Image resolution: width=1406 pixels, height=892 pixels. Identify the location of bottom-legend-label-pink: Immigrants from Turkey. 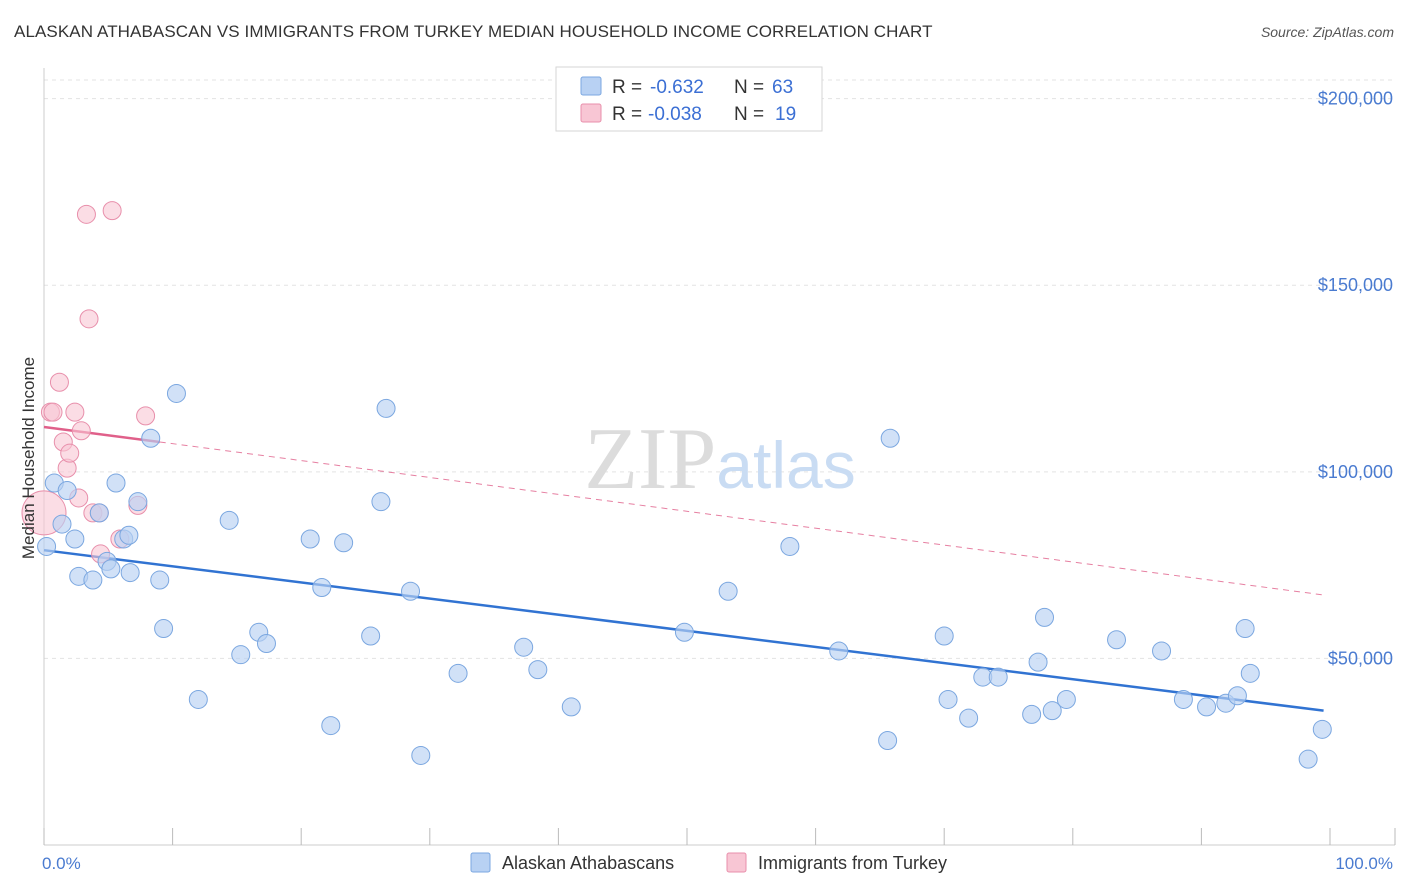
(852, 863).